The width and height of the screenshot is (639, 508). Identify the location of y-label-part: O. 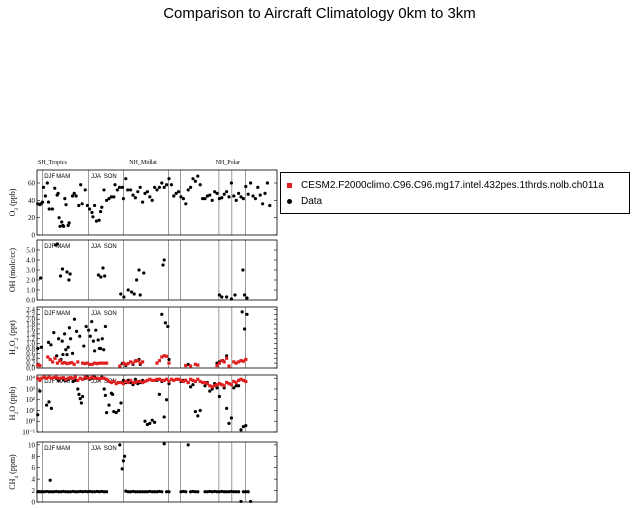
(12, 213).